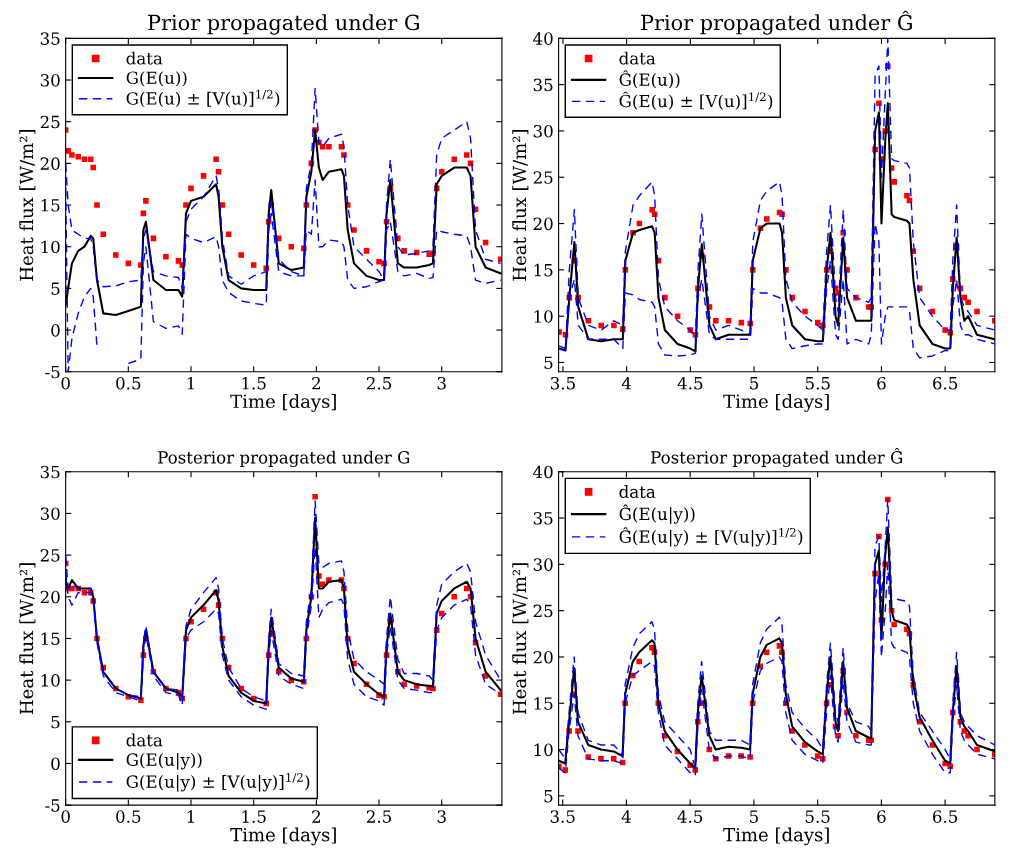  What do you see at coordinates (776, 22) in the screenshot?
I see `chart-title: Prior propagated under Ĝ` at bounding box center [776, 22].